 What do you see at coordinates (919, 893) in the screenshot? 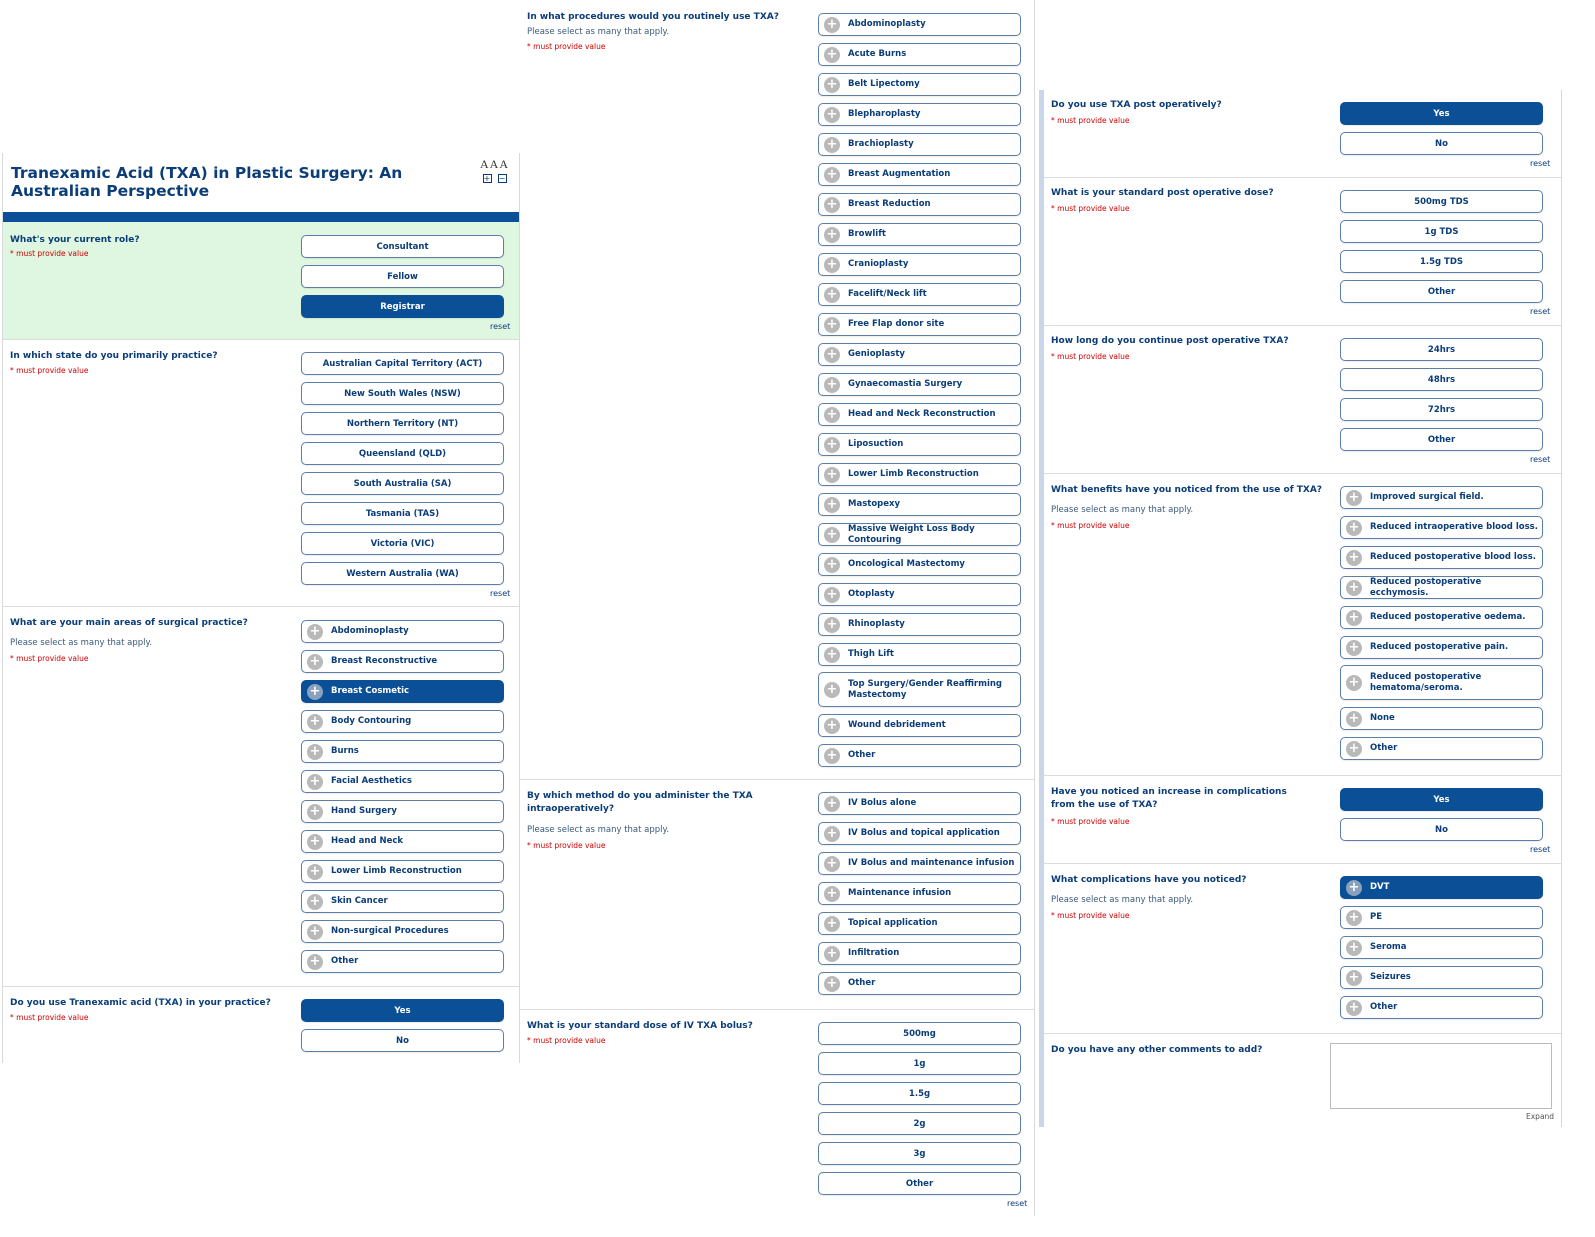
I see `checkbox-option: + Maintenance infusion` at bounding box center [919, 893].